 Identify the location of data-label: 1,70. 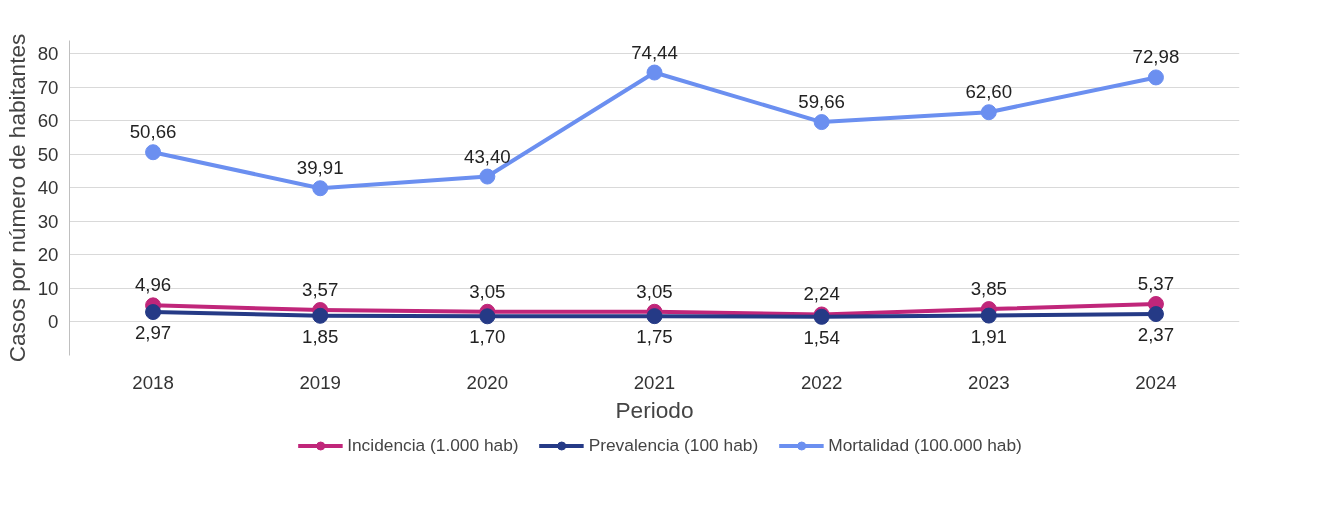
(487, 337).